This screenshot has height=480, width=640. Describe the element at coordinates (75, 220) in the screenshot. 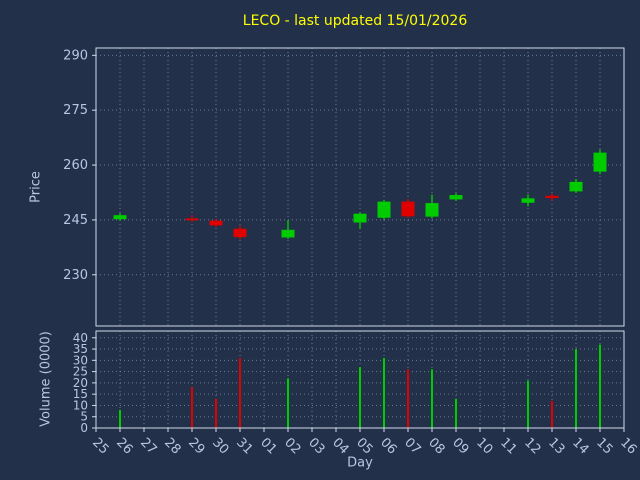

I see `price-tick-label: 245` at that location.